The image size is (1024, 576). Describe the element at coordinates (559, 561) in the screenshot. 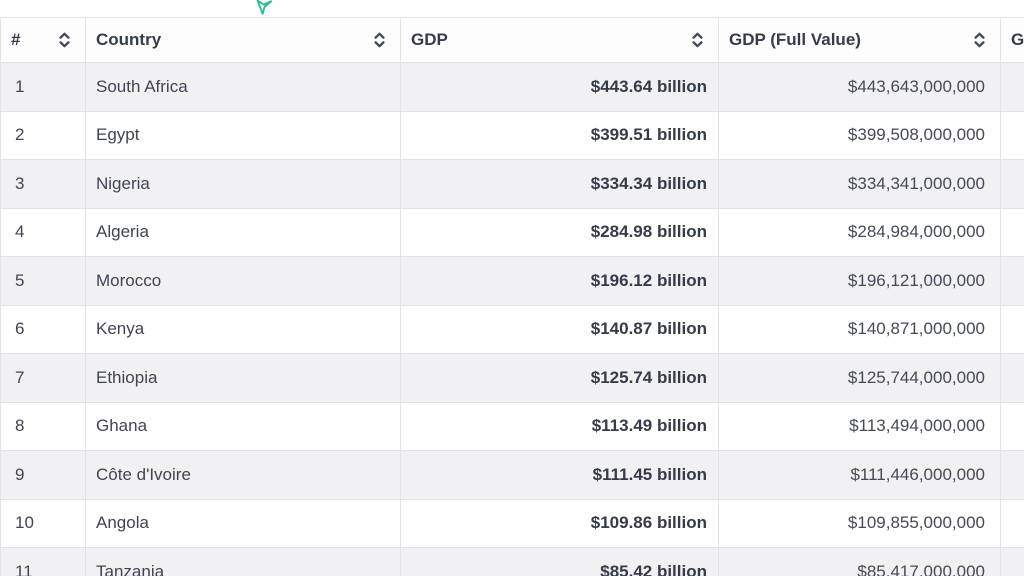

I see `cell-gdp: $85.42 billion` at that location.